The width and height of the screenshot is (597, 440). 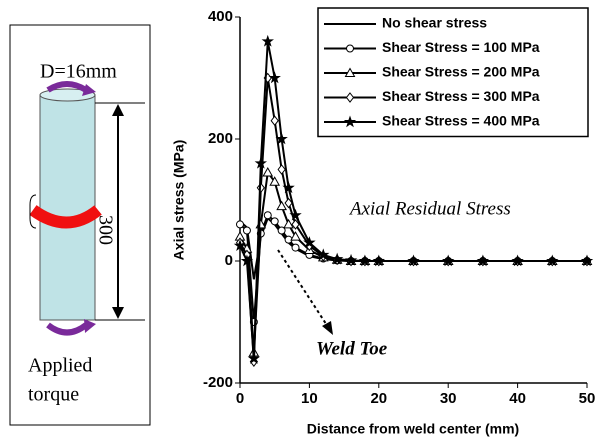 I want to click on legend-label: Shear Stress = 200 MPa, so click(x=461, y=72).